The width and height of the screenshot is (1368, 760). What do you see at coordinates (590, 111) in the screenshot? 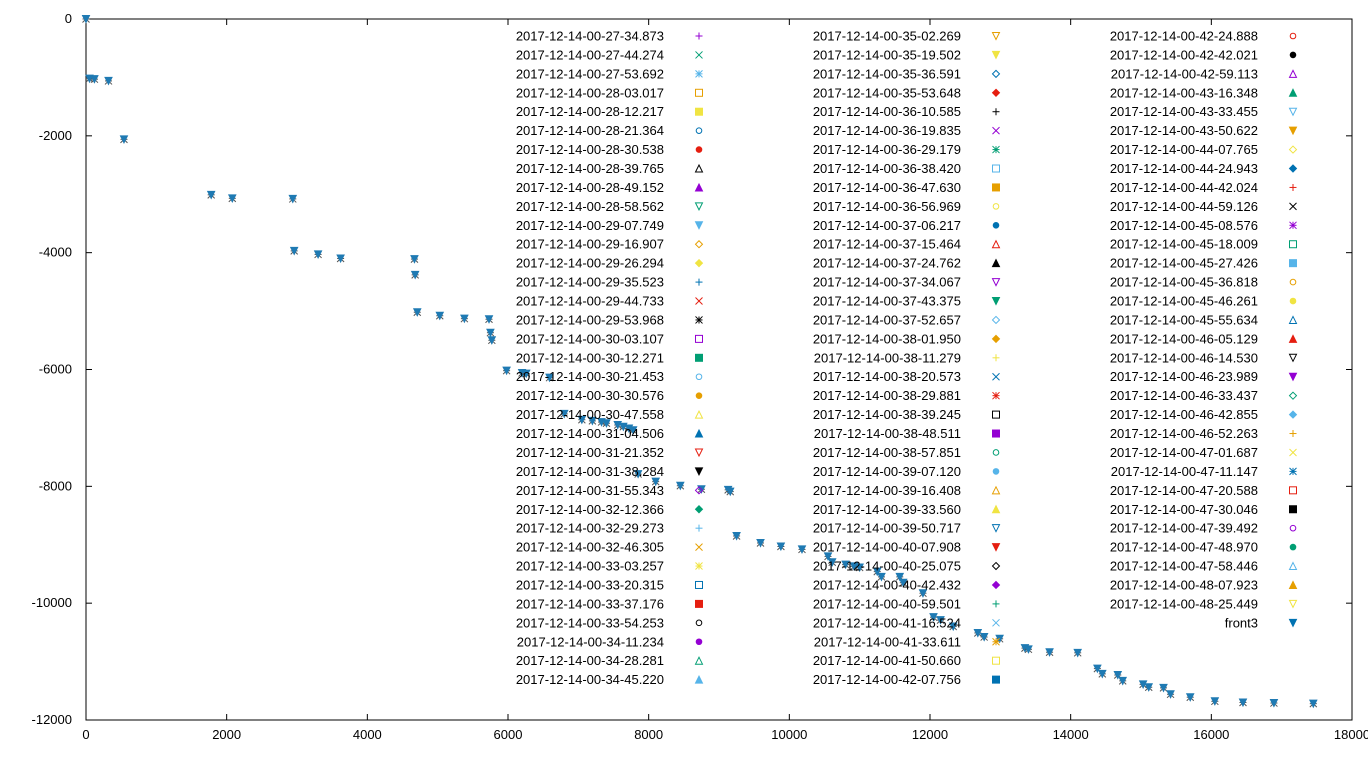
I see `legend-label: 2017-12-14-00-28-12.217` at bounding box center [590, 111].